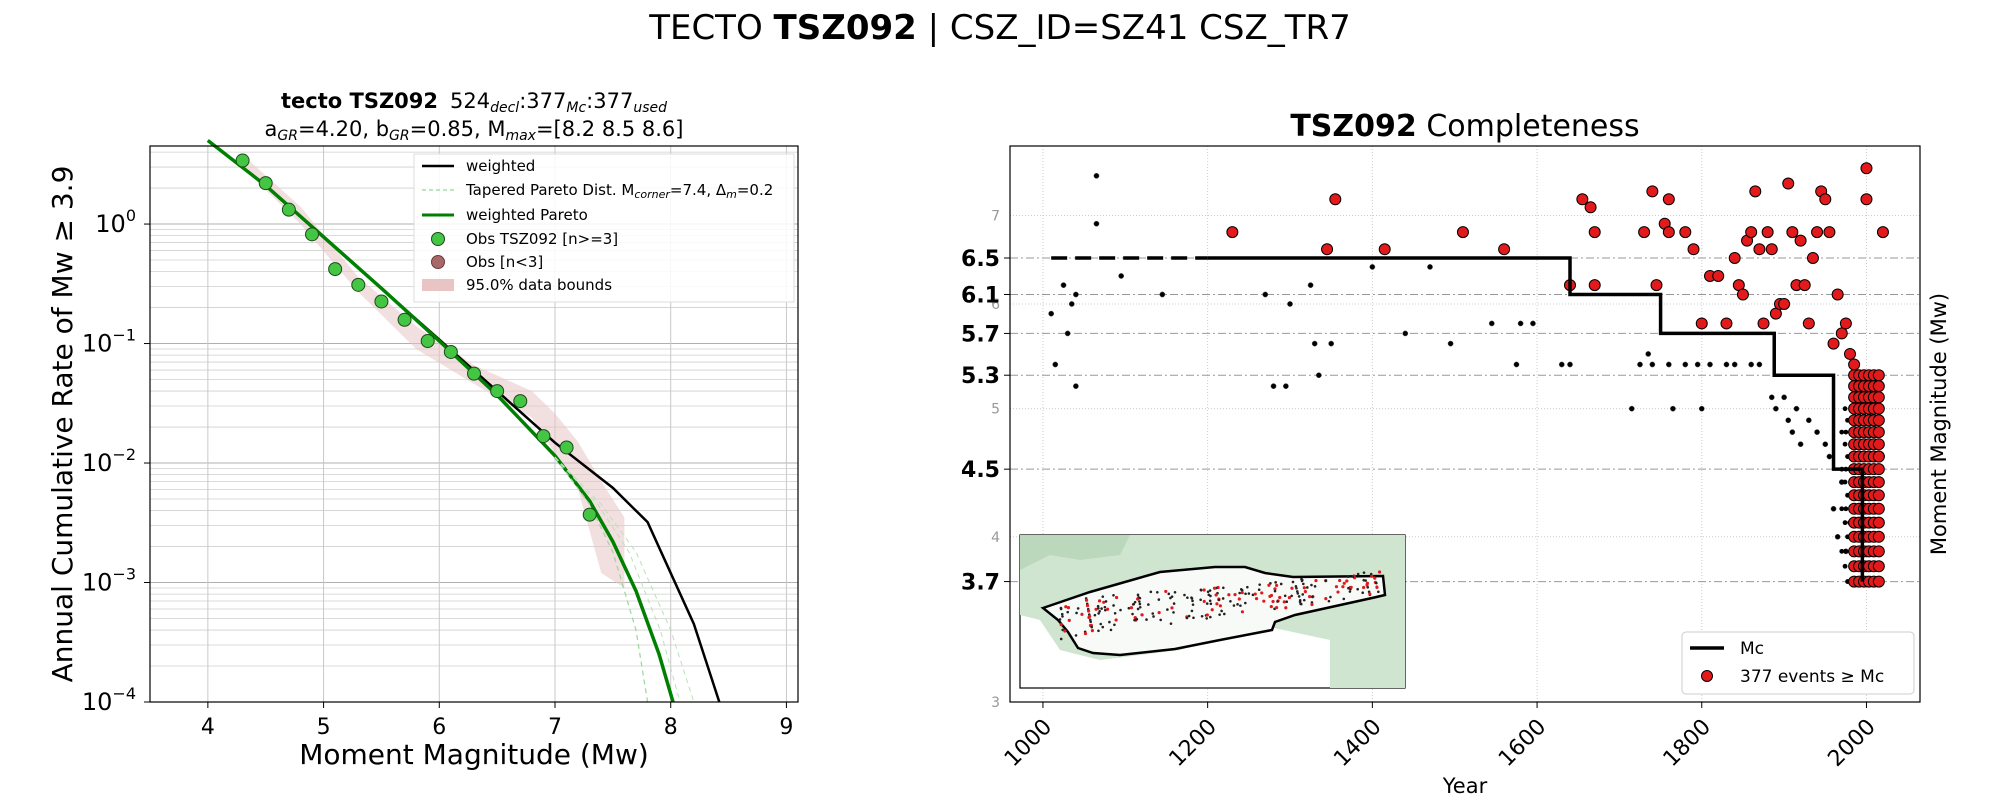  Describe the element at coordinates (731, 194) in the screenshot. I see `legend-tapered-sub2: m` at that location.